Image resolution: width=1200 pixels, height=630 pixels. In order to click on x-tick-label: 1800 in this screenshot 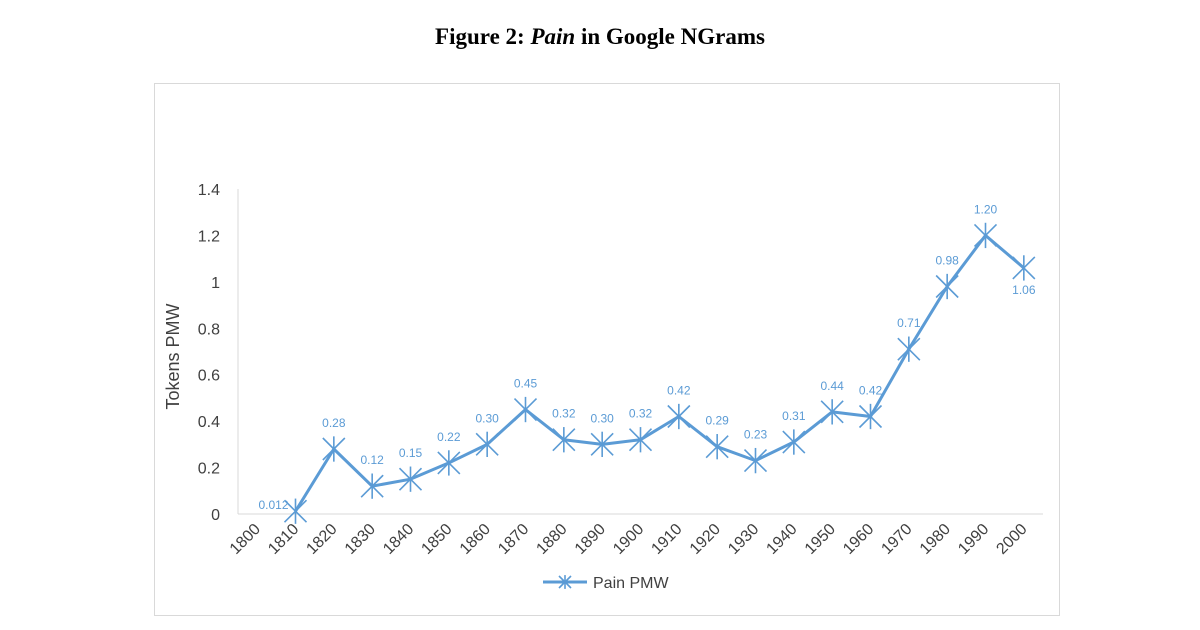, I will do `click(245, 539)`.